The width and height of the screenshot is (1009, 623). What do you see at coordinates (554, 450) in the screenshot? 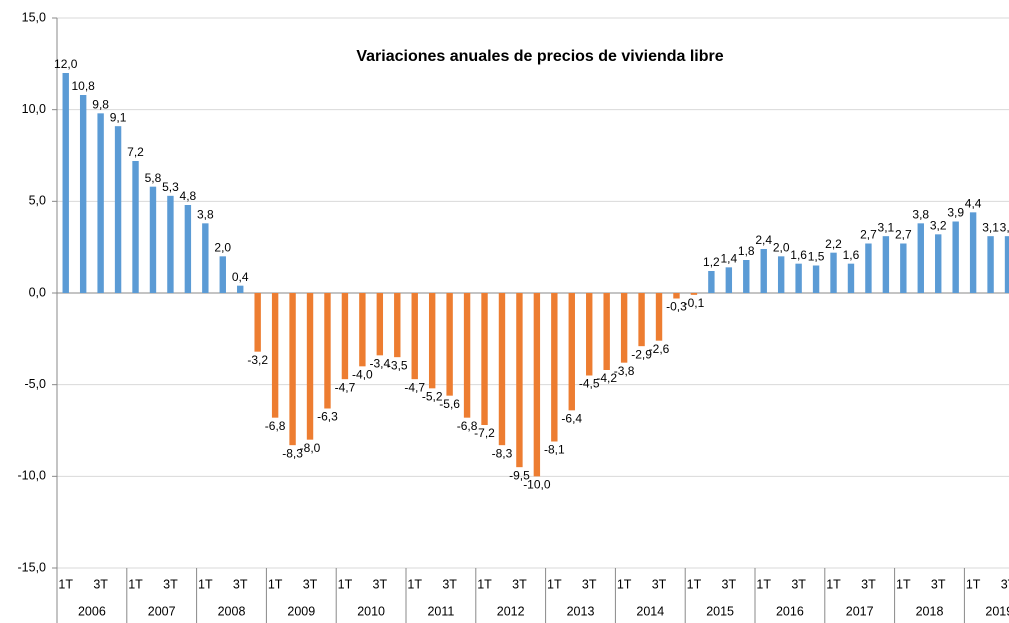
I see `data-label: -8,1` at bounding box center [554, 450].